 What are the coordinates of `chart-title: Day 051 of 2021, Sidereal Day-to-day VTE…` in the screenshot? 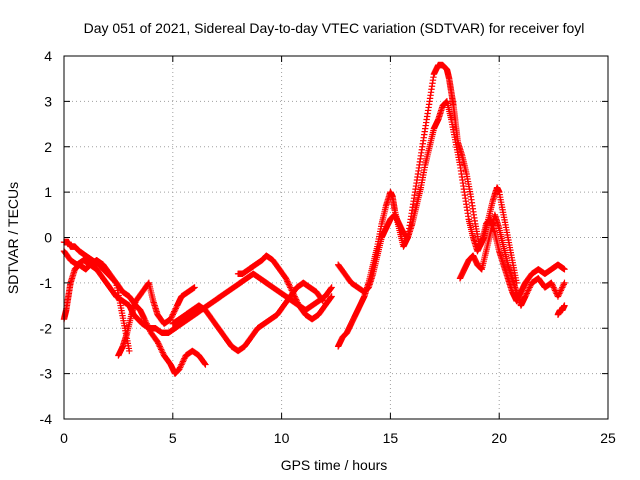 It's located at (334, 28).